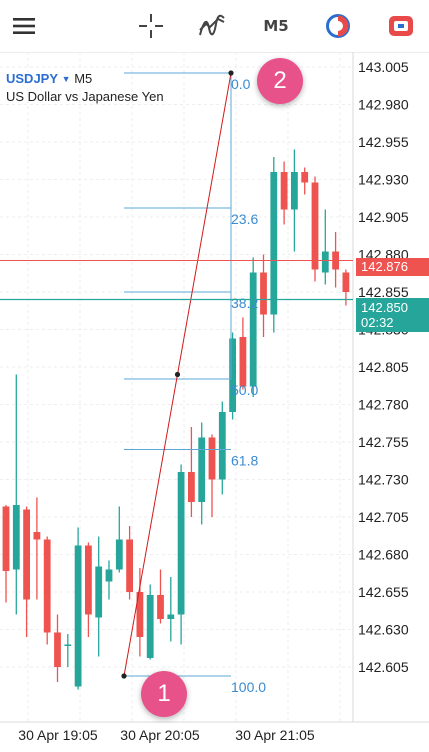 The image size is (429, 752). I want to click on price-tick-label: 142.955, so click(383, 142).